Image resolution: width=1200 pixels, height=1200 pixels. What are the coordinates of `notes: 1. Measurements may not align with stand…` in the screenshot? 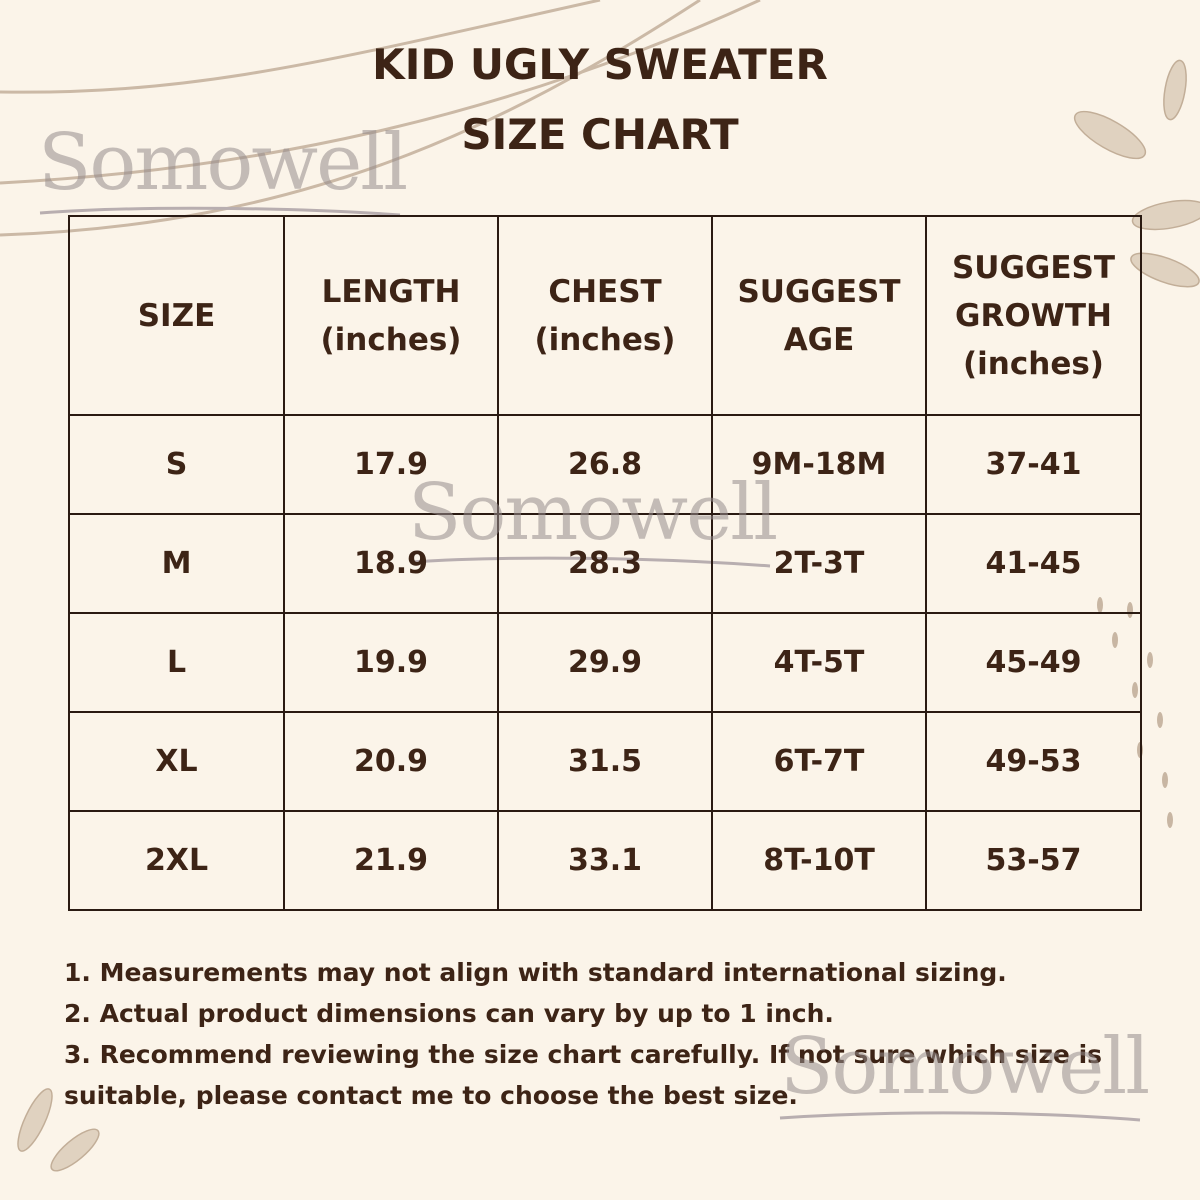 It's located at (609, 1034).